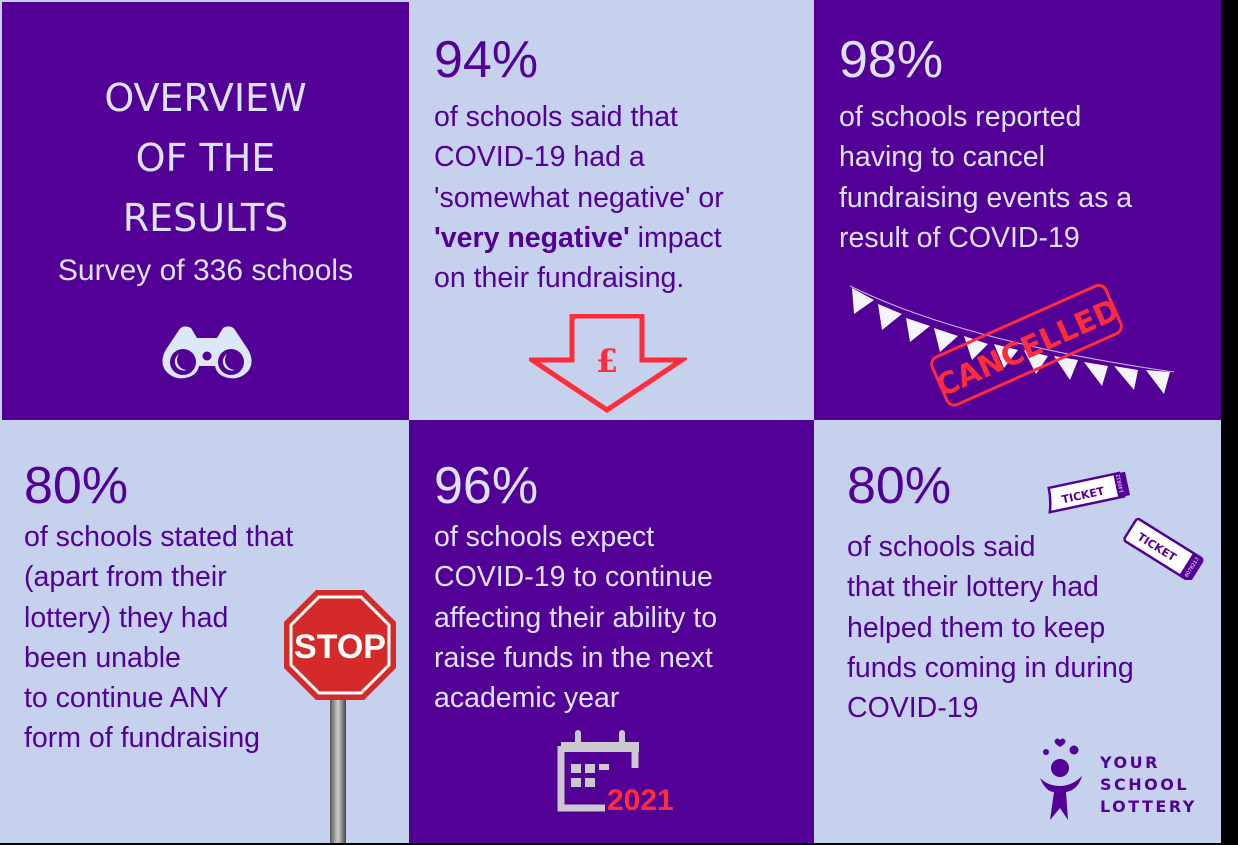 Image resolution: width=1238 pixels, height=845 pixels. Describe the element at coordinates (1120, 483) in the screenshot. I see `ticket-number: 140812` at that location.